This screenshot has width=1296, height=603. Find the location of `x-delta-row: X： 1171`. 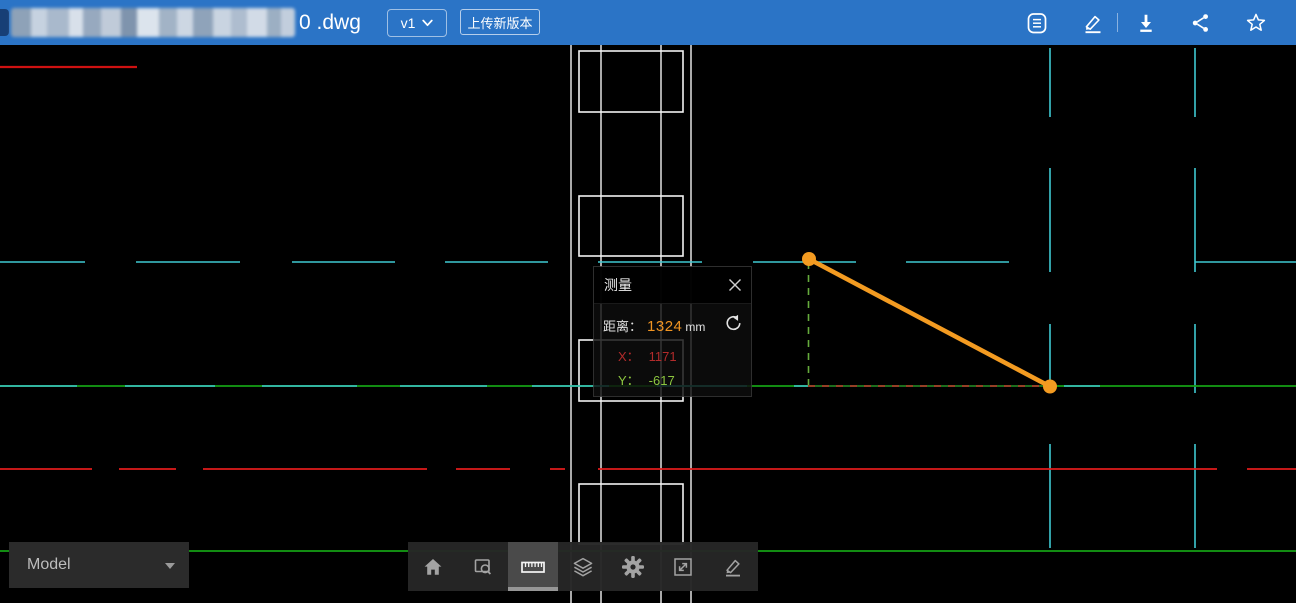

x-delta-row: X： 1171 is located at coordinates (647, 355).